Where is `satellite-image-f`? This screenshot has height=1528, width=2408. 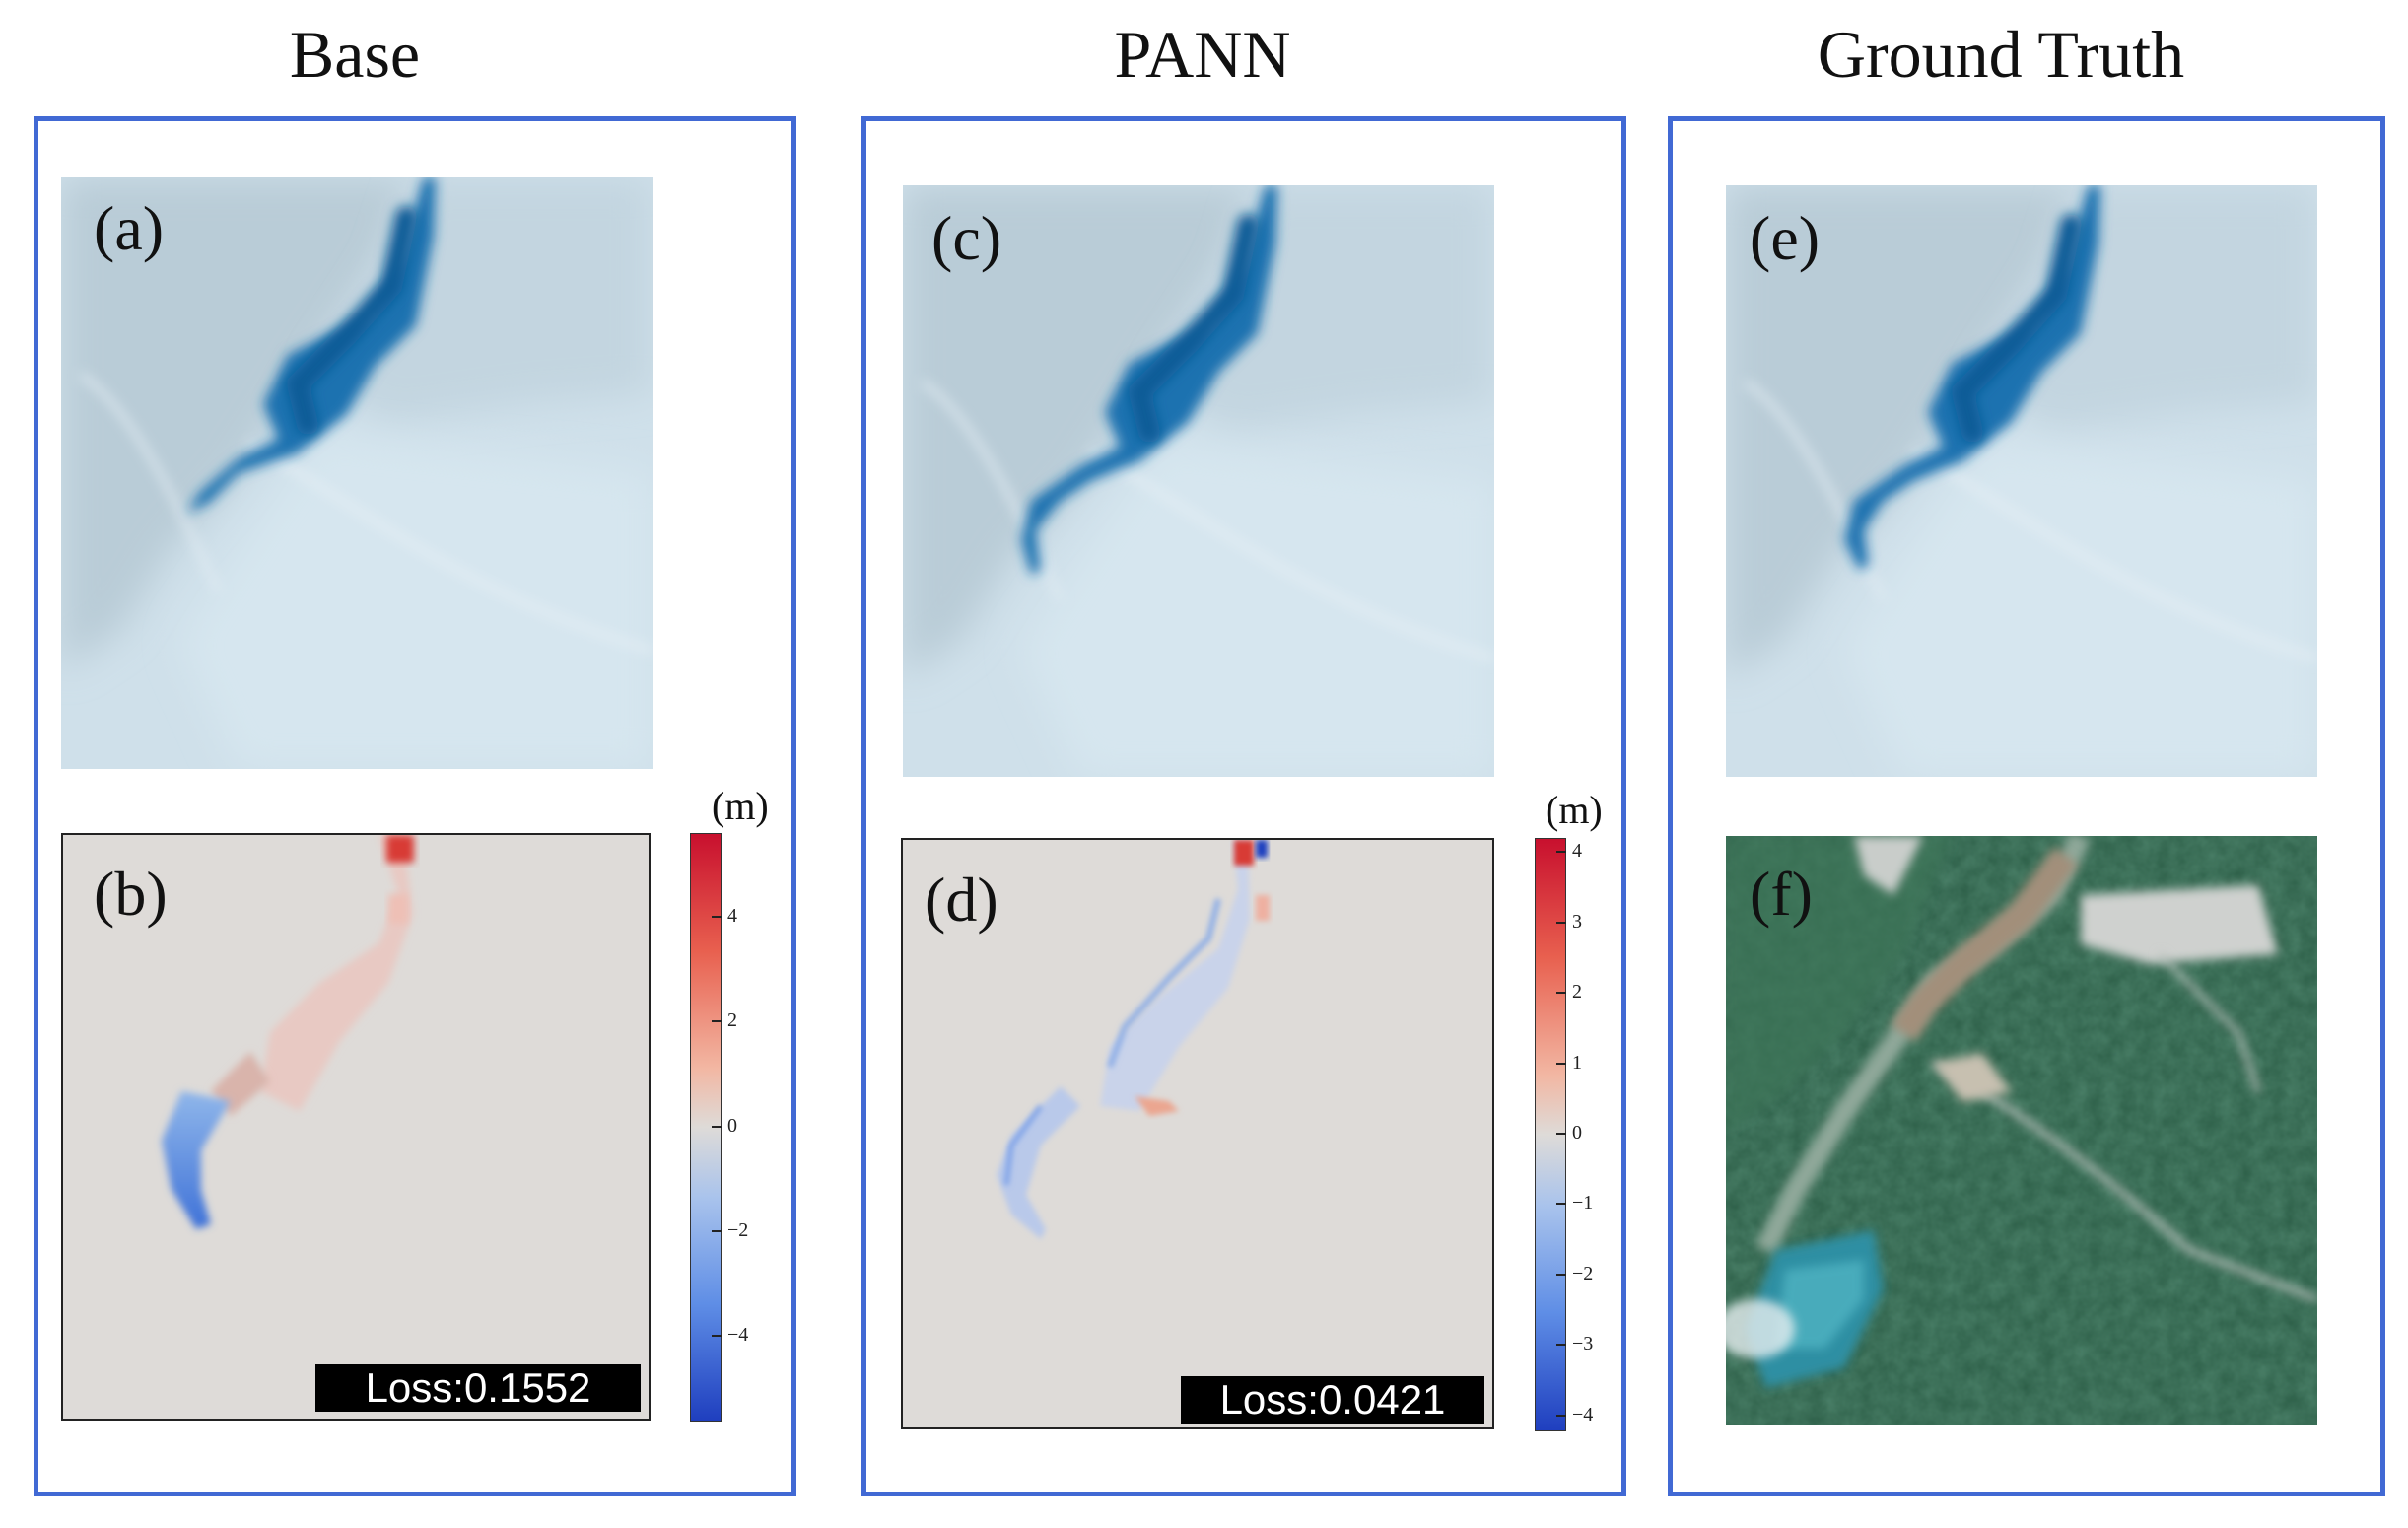
satellite-image-f is located at coordinates (2022, 1130).